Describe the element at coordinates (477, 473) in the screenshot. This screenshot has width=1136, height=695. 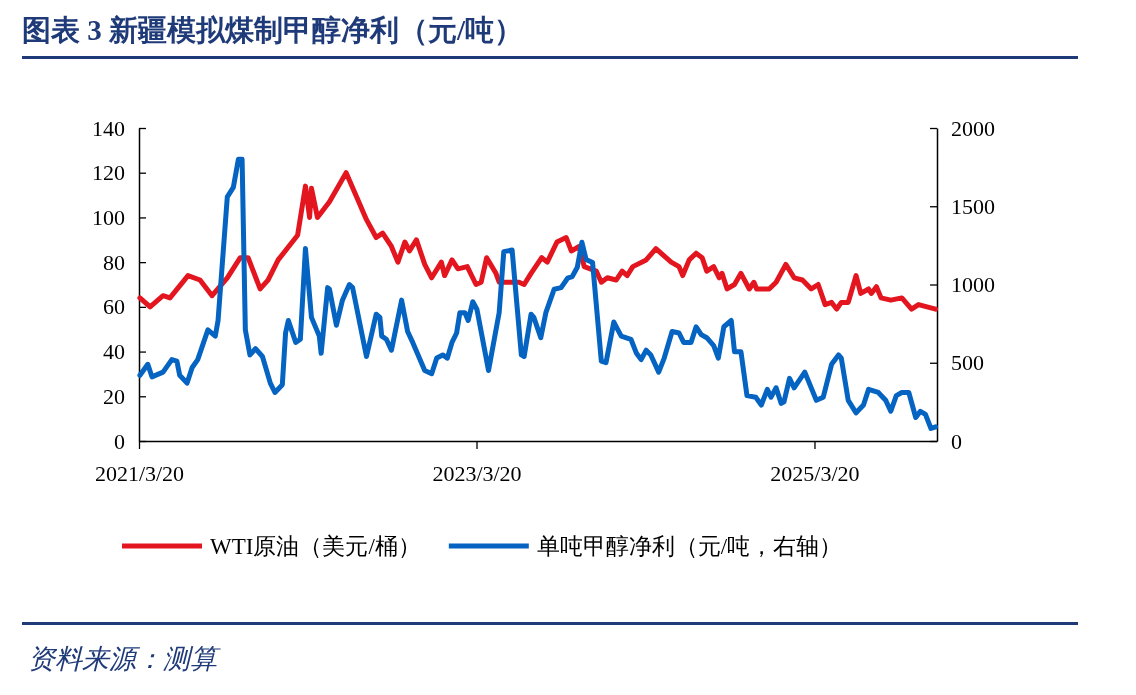
I see `x-tick-label: 2023/3/20` at that location.